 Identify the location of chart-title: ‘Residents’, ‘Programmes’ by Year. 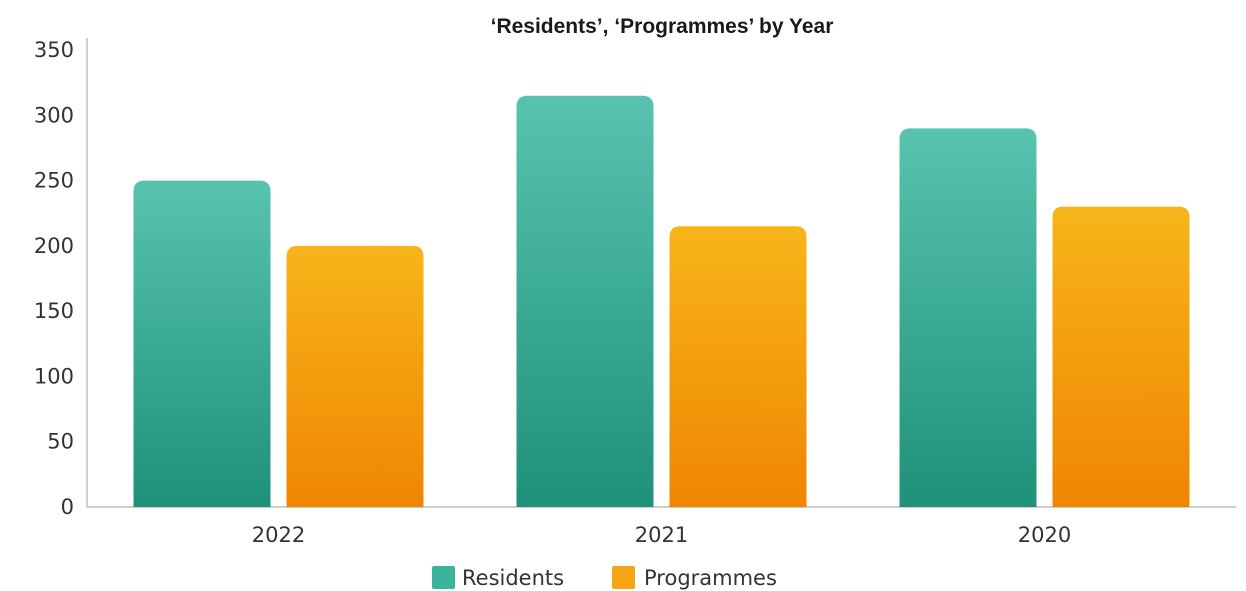
(662, 26).